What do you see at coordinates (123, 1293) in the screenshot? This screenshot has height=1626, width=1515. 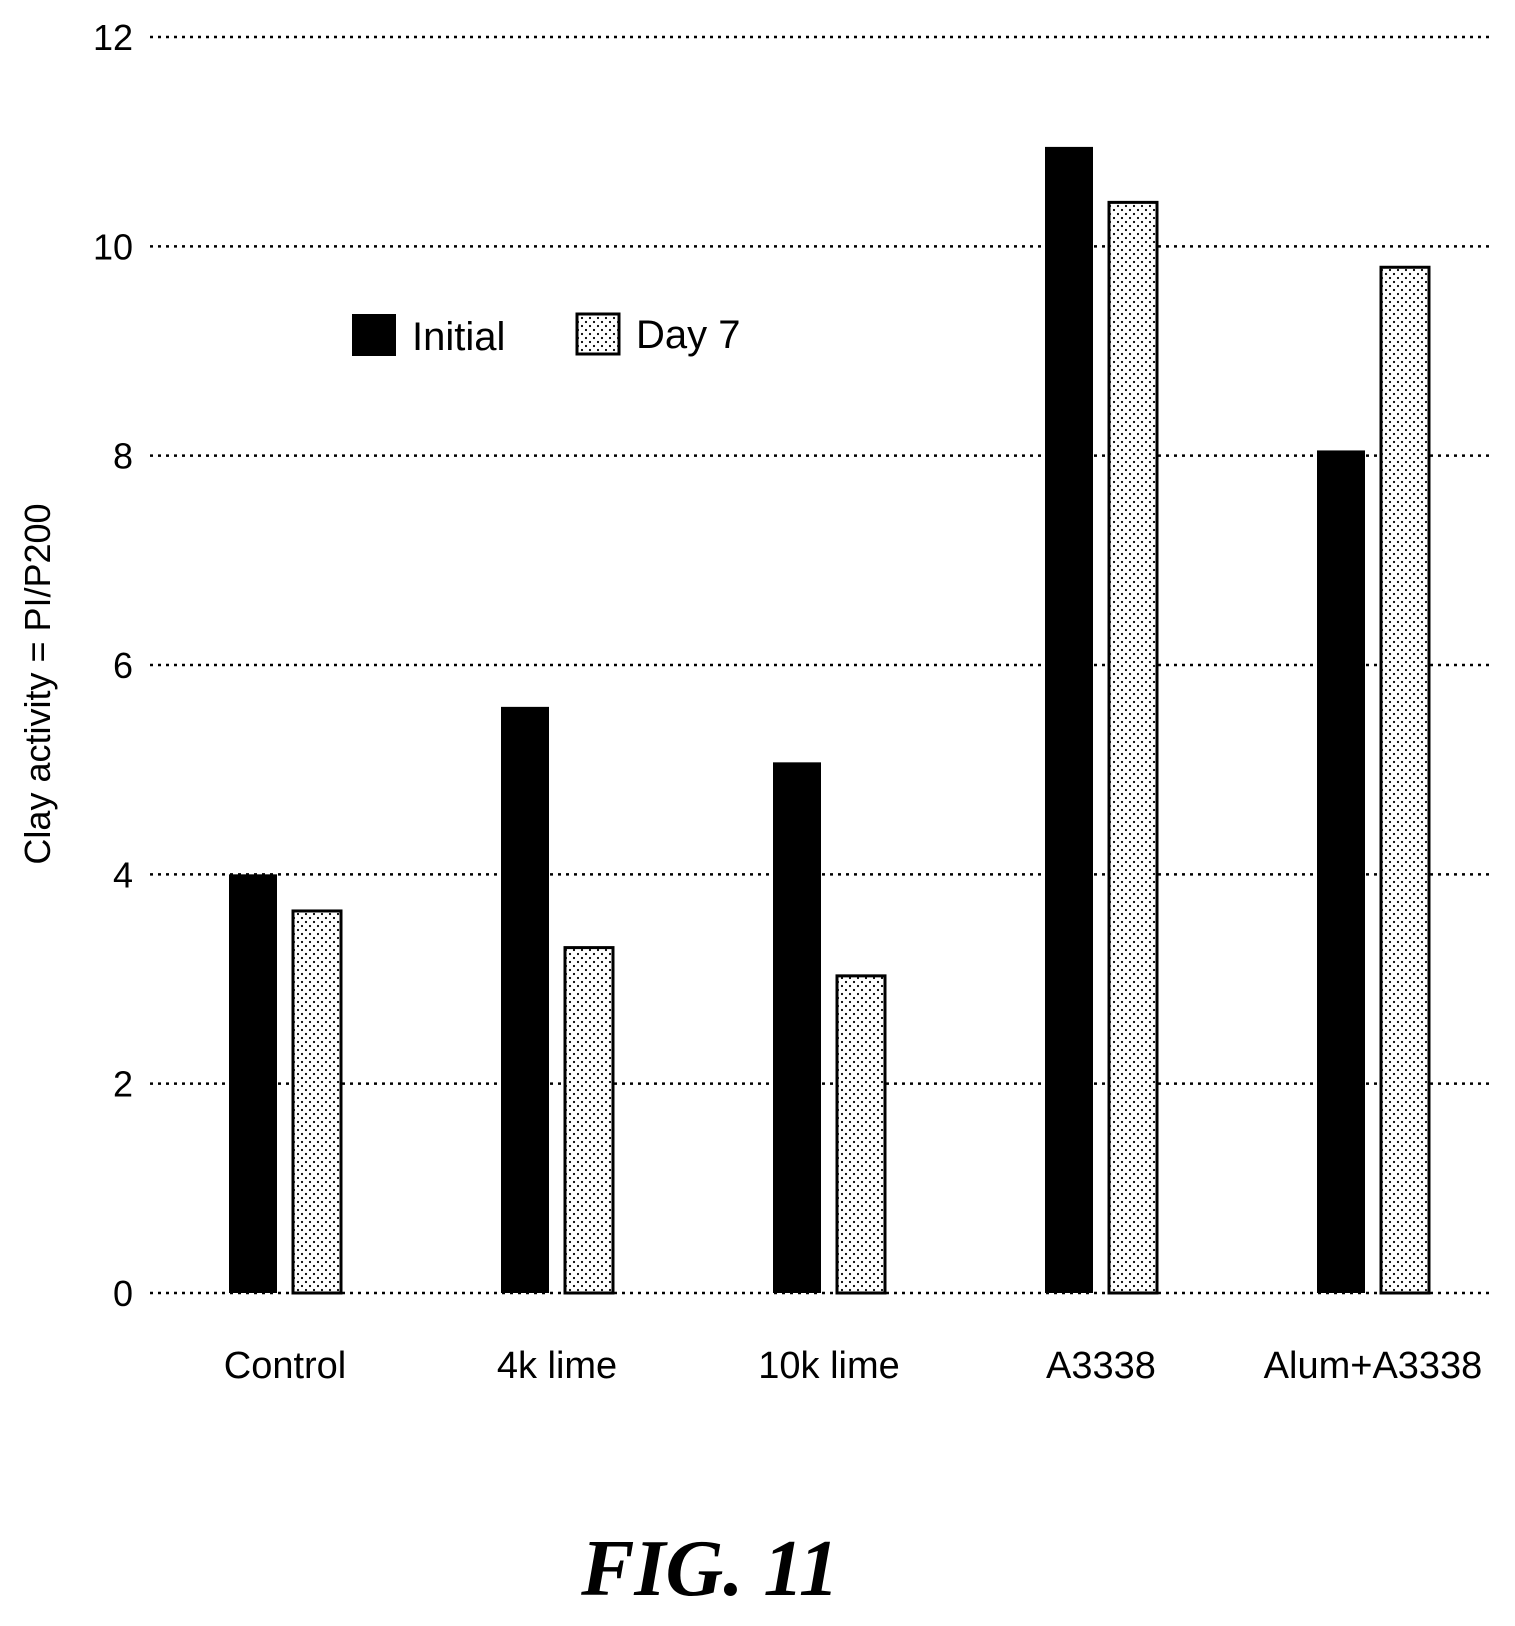 I see `y-tick-label: 0` at bounding box center [123, 1293].